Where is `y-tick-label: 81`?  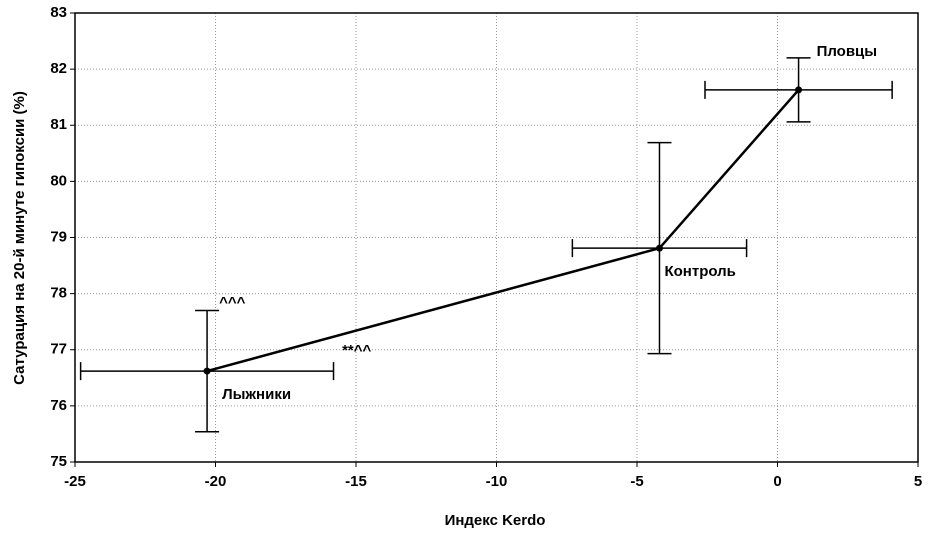
y-tick-label: 81 is located at coordinates (58, 124).